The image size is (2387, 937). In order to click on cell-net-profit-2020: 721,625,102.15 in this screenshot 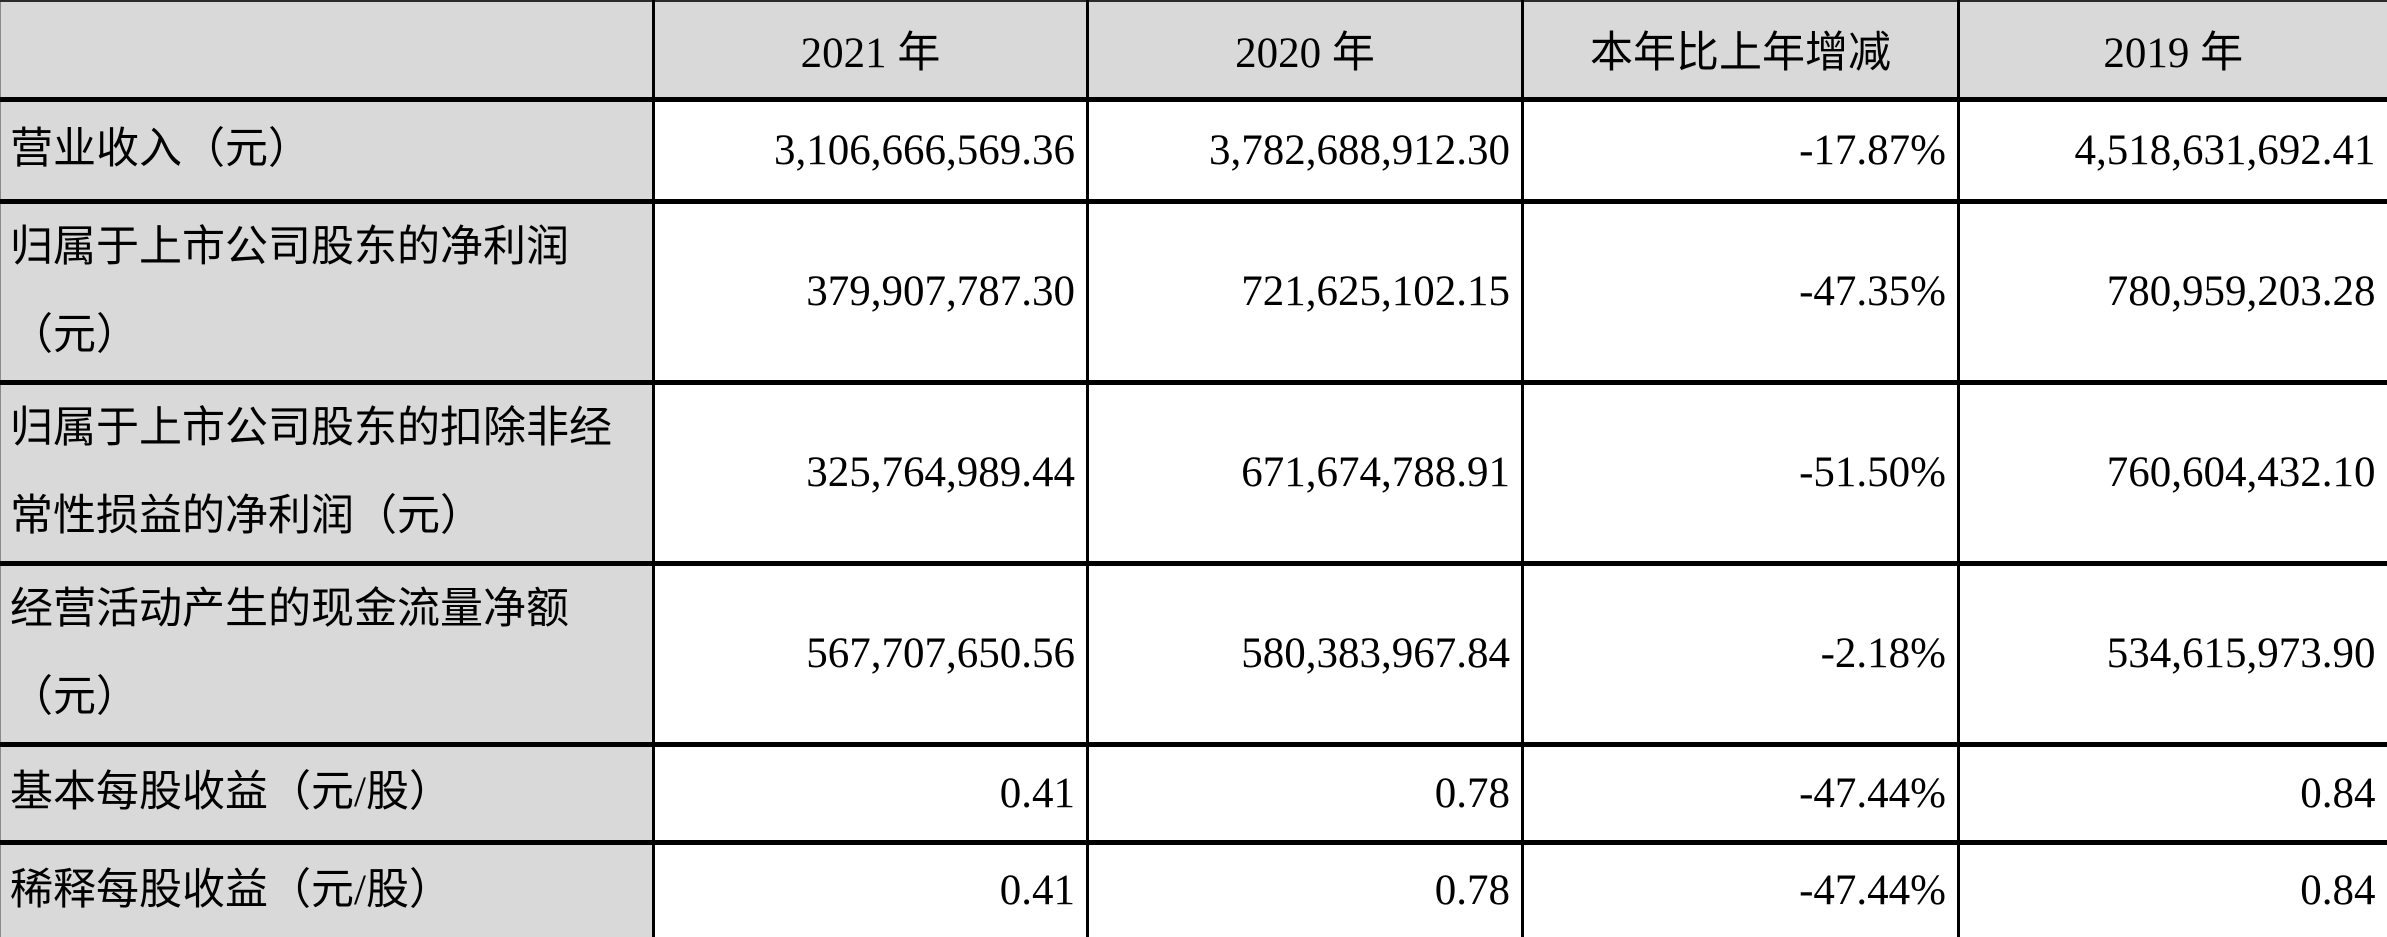, I will do `click(1305, 290)`.